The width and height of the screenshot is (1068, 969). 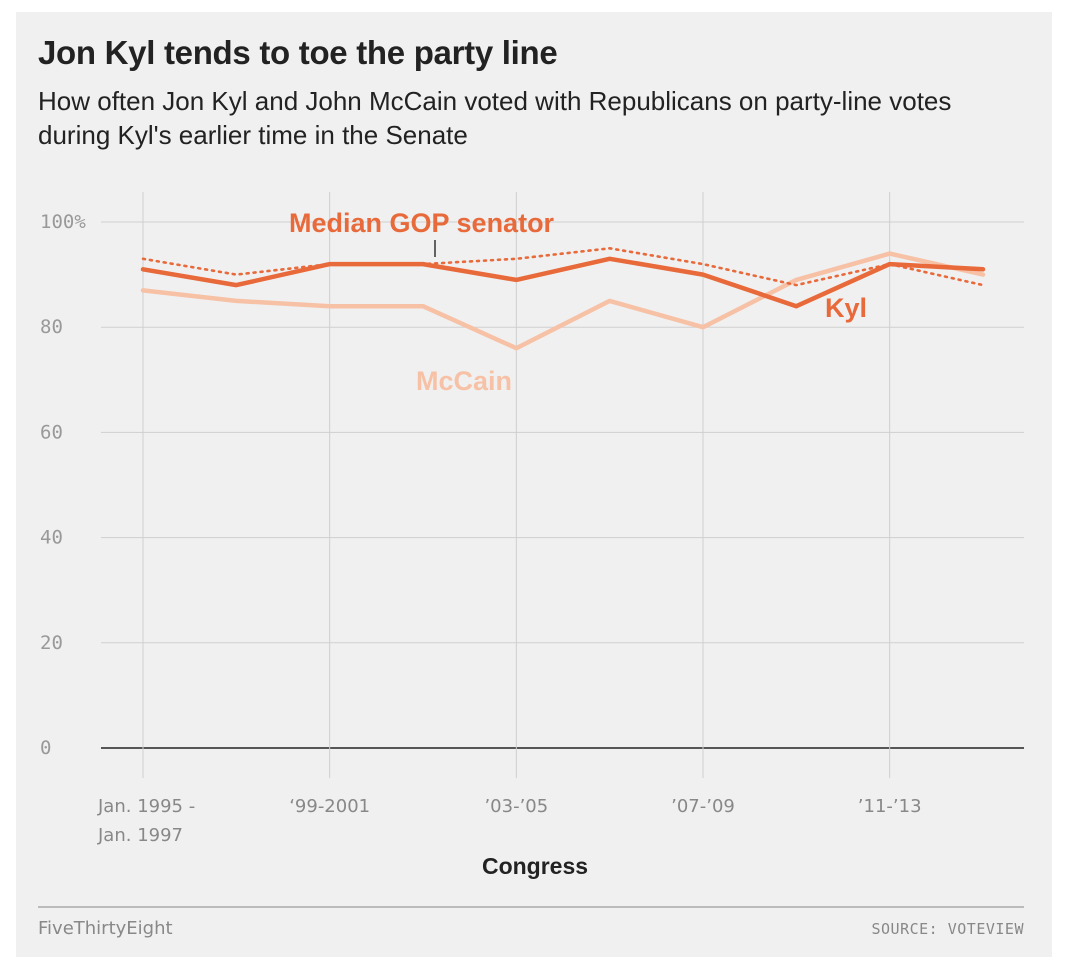 What do you see at coordinates (516, 806) in the screenshot?
I see `x-tick-label: ’03-’05` at bounding box center [516, 806].